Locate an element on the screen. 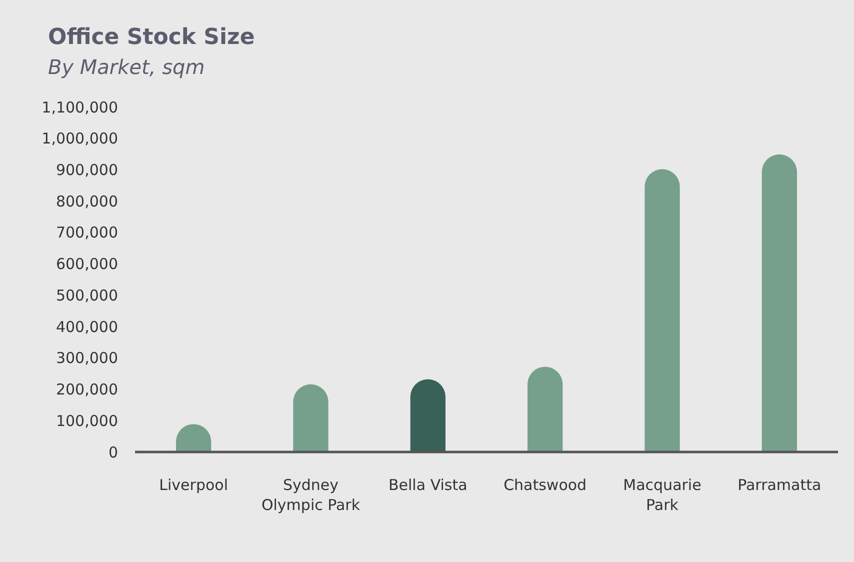 The width and height of the screenshot is (854, 562). x-tick-label: Parramatta is located at coordinates (780, 485).